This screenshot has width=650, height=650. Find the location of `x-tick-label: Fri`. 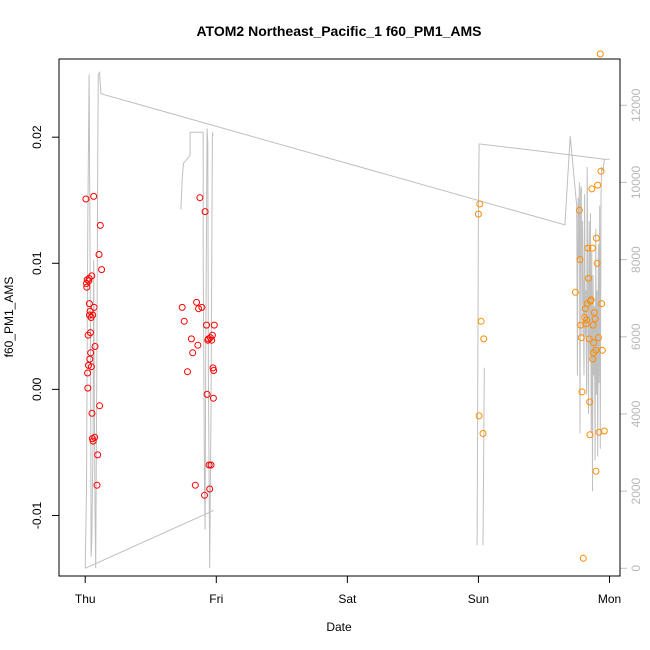

x-tick-label: Fri is located at coordinates (216, 599).